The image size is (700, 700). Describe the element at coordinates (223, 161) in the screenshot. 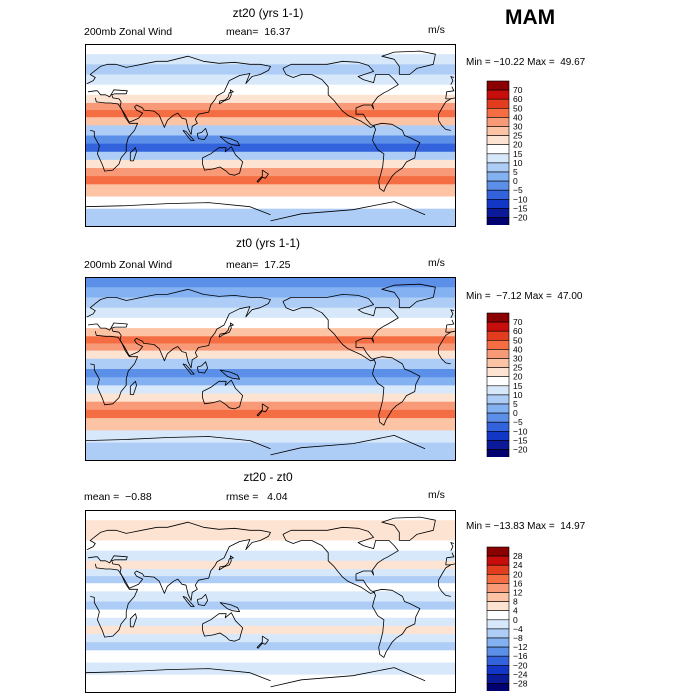

I see `coastline-australia` at that location.